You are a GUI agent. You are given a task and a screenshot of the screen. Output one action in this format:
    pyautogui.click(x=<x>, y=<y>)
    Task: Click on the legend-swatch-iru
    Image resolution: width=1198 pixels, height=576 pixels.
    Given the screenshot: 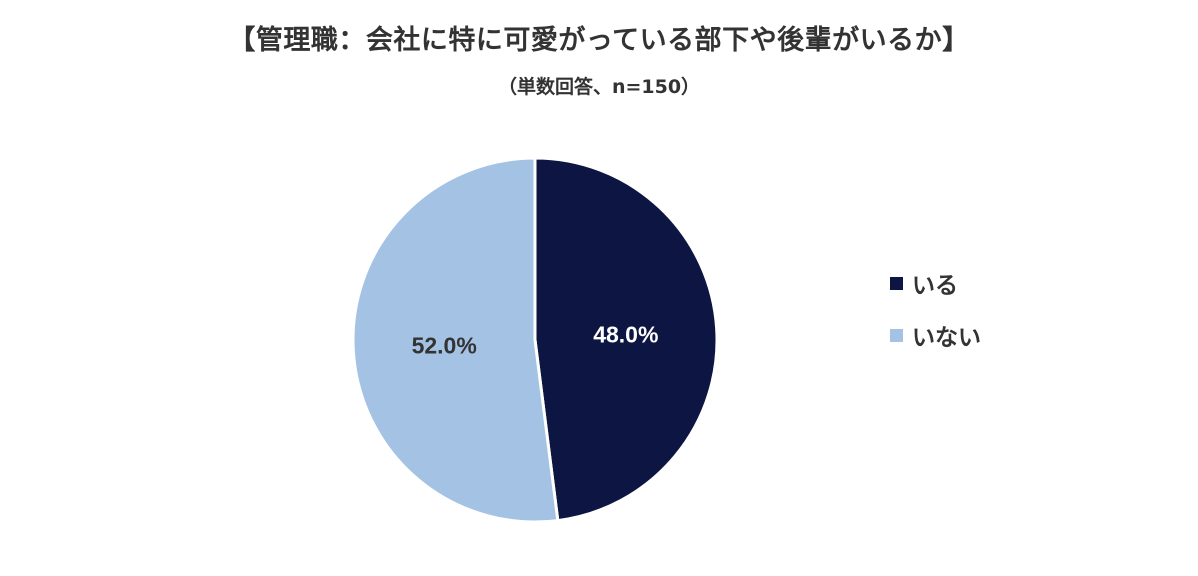 What is the action you would take?
    pyautogui.click(x=896, y=283)
    